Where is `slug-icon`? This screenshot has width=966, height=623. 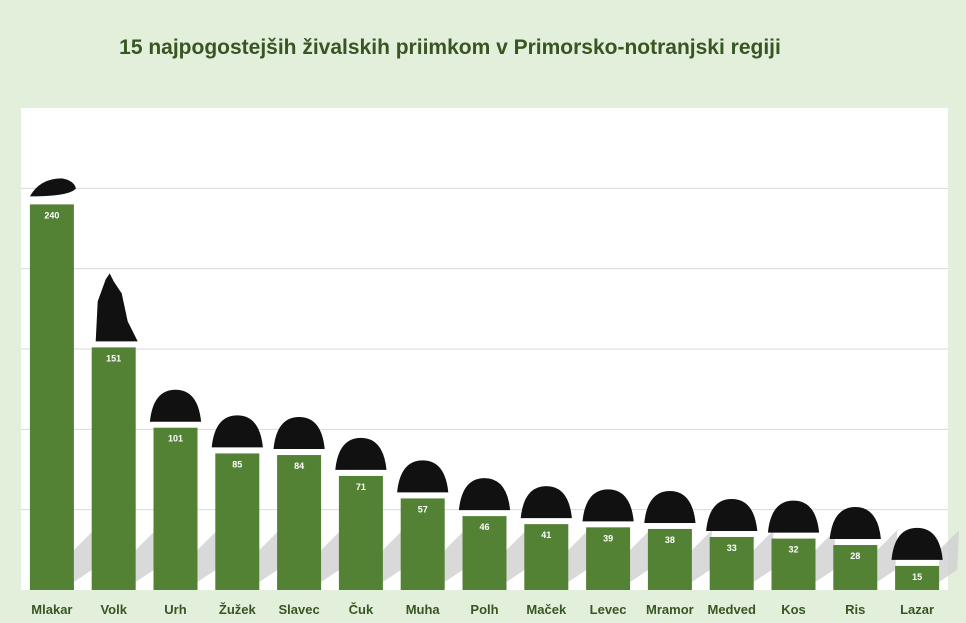
slug-icon is located at coordinates (917, 543).